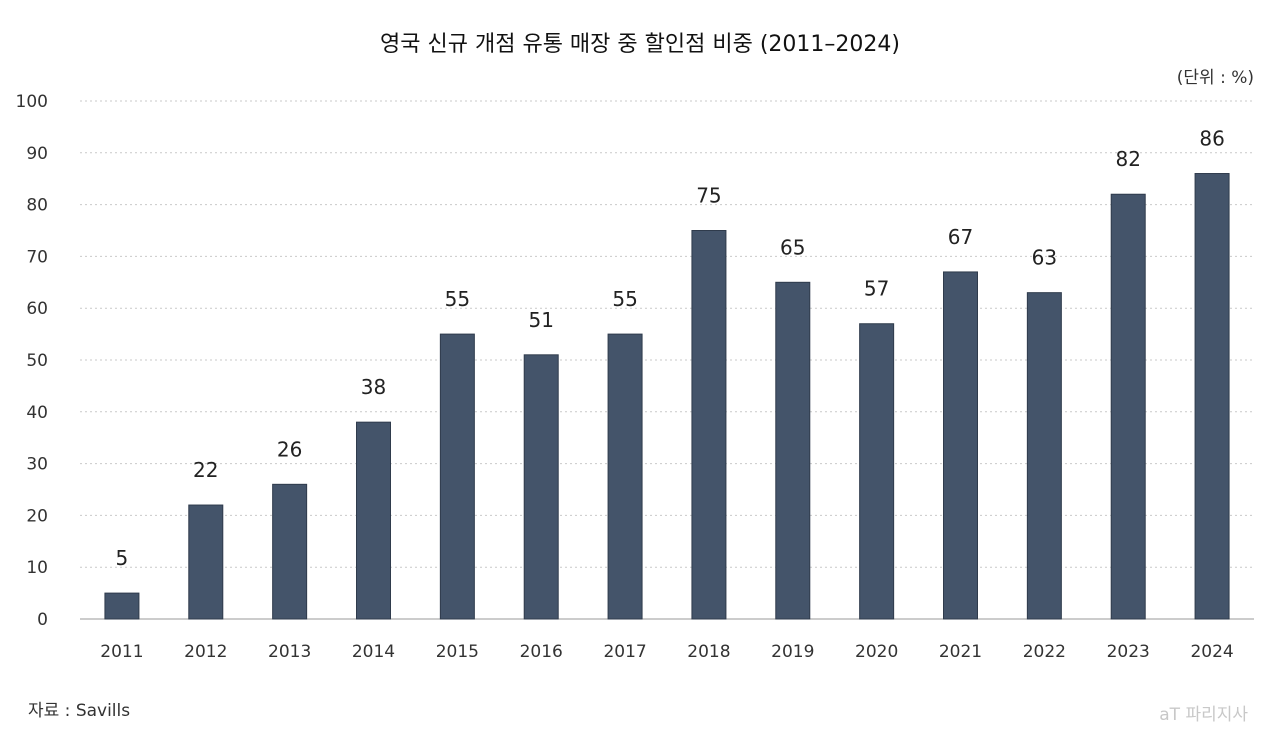 The width and height of the screenshot is (1280, 746). What do you see at coordinates (1044, 258) in the screenshot?
I see `data-label-2022: 63` at bounding box center [1044, 258].